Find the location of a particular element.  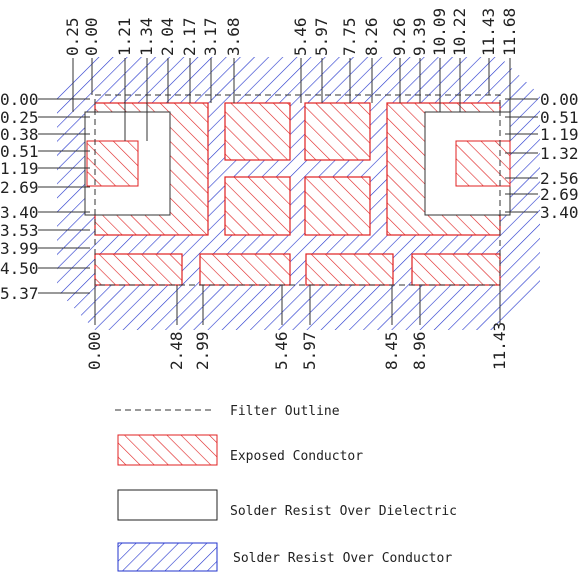

dimension-label: 7.75 is located at coordinates (349, 36).